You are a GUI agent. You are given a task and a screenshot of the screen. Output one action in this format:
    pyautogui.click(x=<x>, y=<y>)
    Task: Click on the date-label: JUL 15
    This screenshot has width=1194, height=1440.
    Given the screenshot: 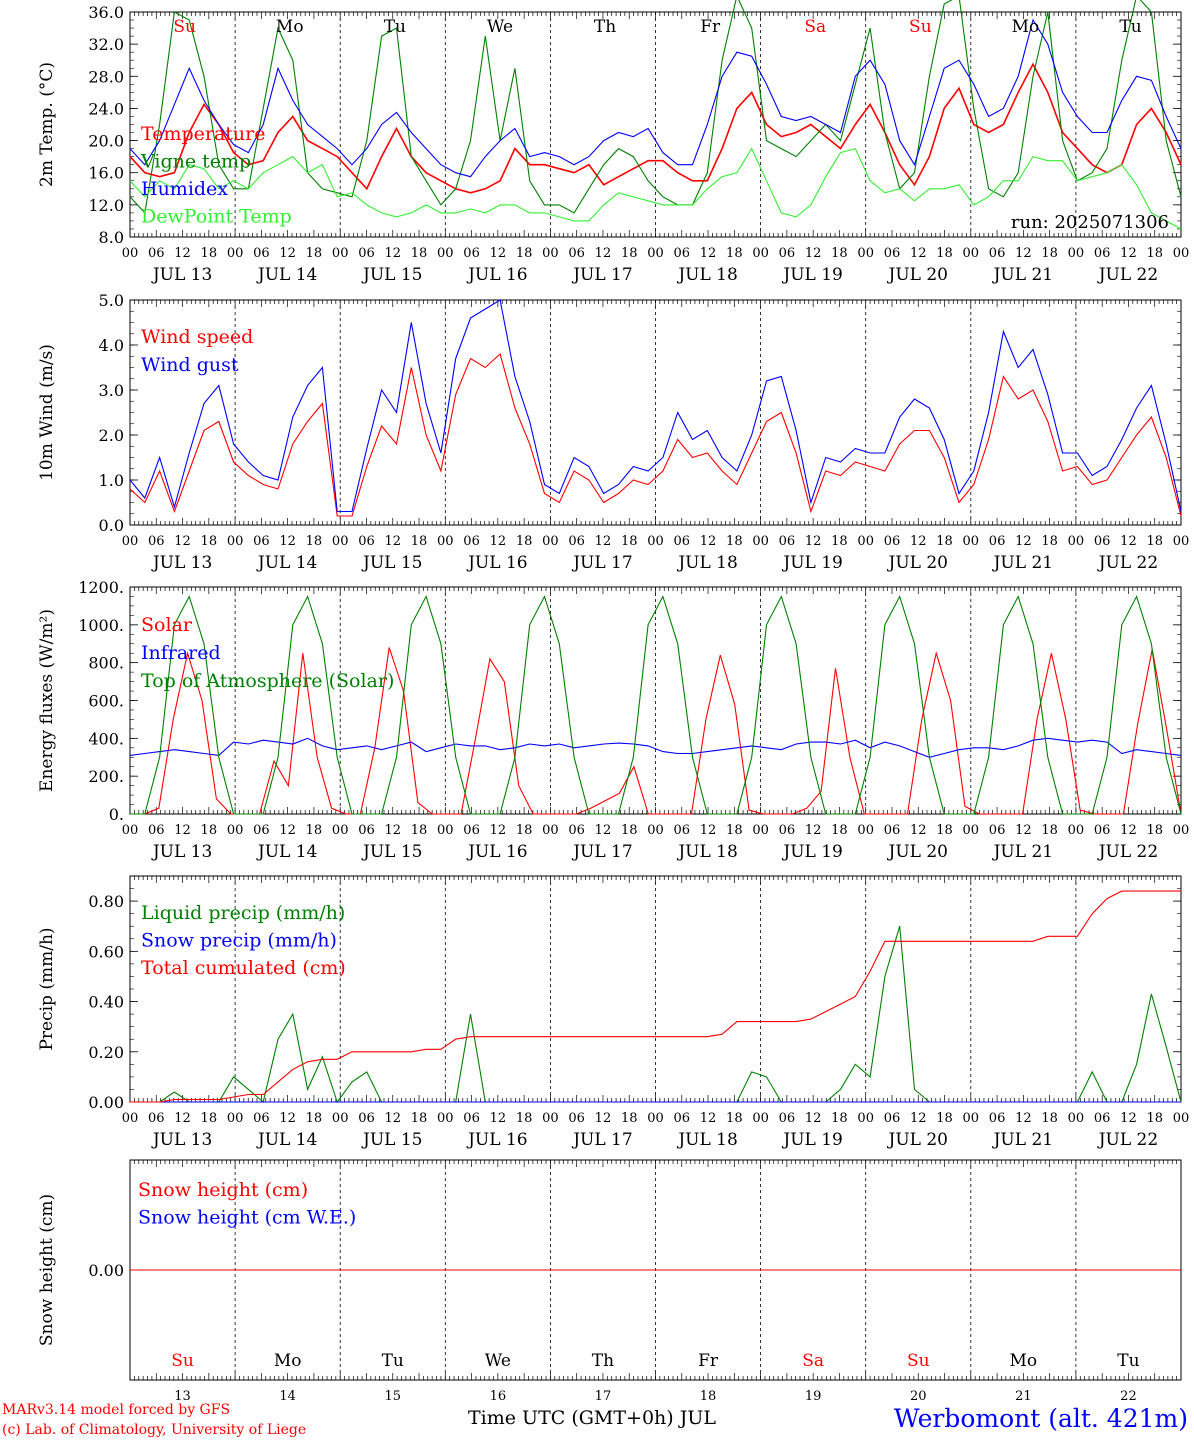 What is the action you would take?
    pyautogui.click(x=391, y=275)
    